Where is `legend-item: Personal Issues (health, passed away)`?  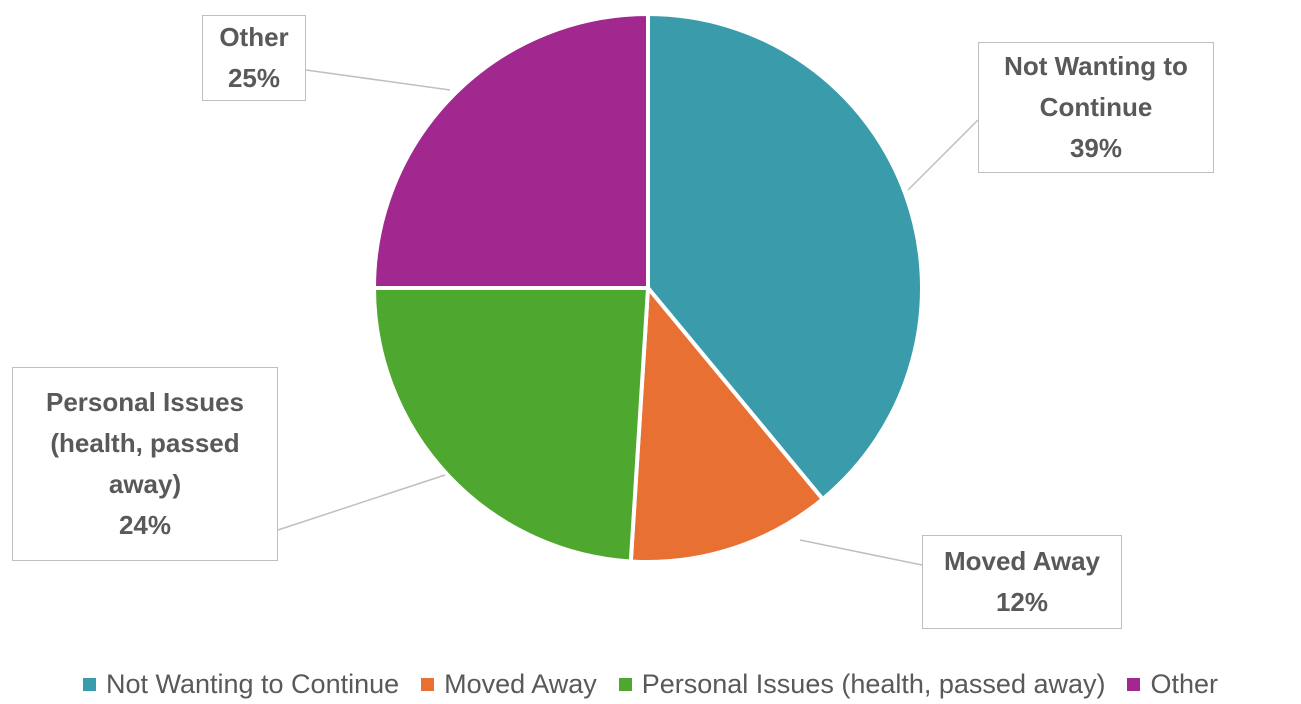
legend-item: Personal Issues (health, passed away) is located at coordinates (862, 684).